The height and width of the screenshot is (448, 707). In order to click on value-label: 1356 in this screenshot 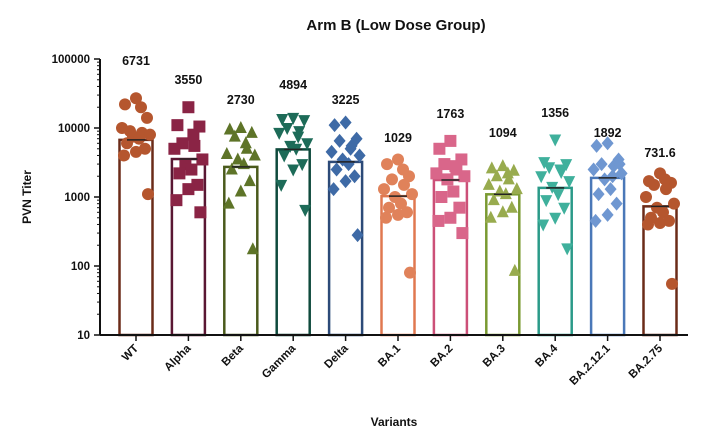, I will do `click(555, 113)`.